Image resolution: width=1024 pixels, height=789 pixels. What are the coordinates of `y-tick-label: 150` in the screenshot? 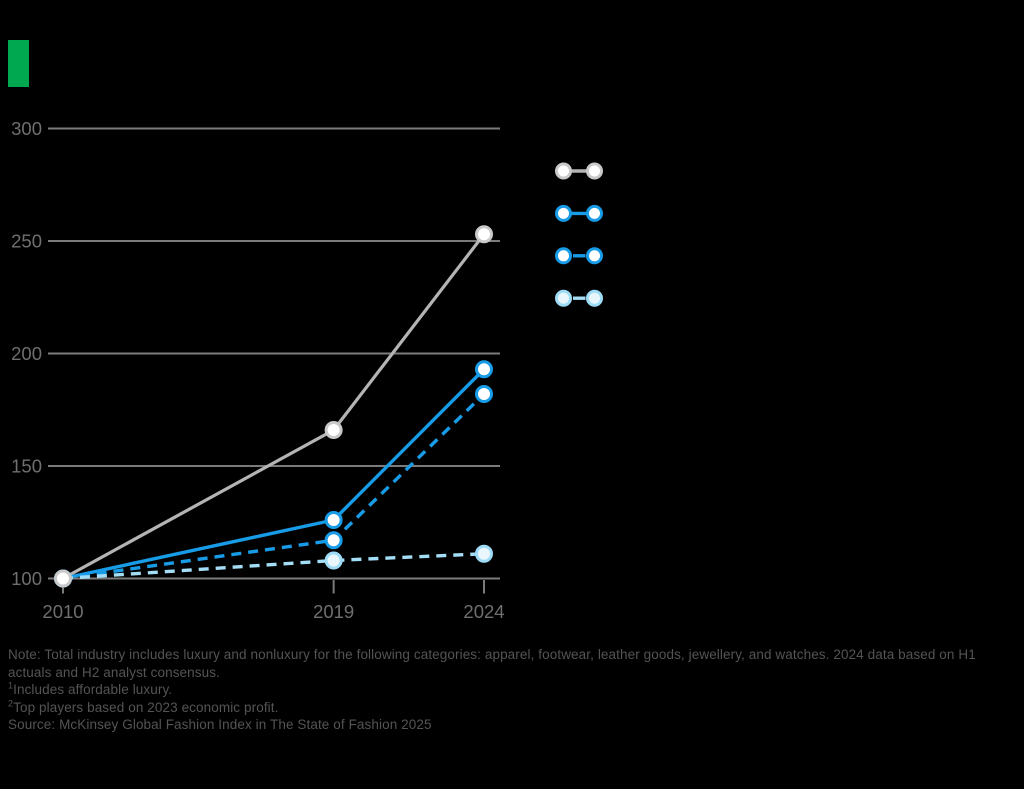 It's located at (26, 466).